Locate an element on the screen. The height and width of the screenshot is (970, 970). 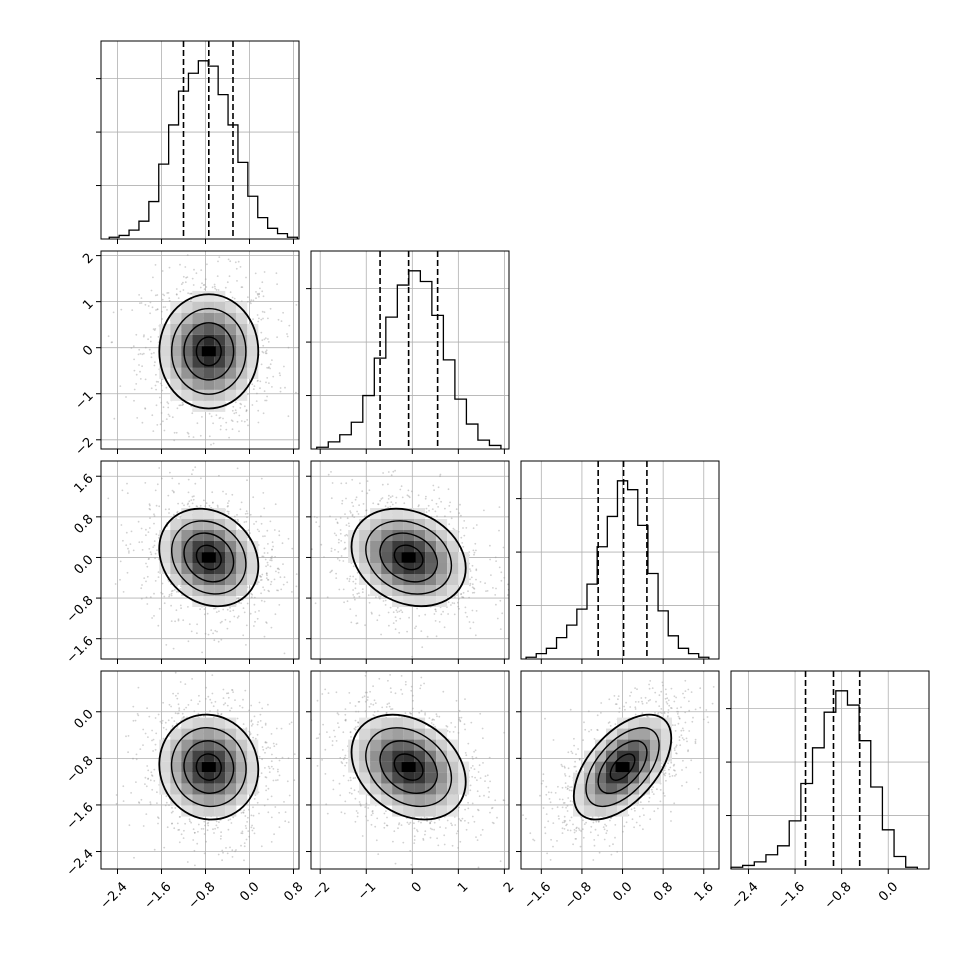
x-tick-label: −2 is located at coordinates (321, 891).